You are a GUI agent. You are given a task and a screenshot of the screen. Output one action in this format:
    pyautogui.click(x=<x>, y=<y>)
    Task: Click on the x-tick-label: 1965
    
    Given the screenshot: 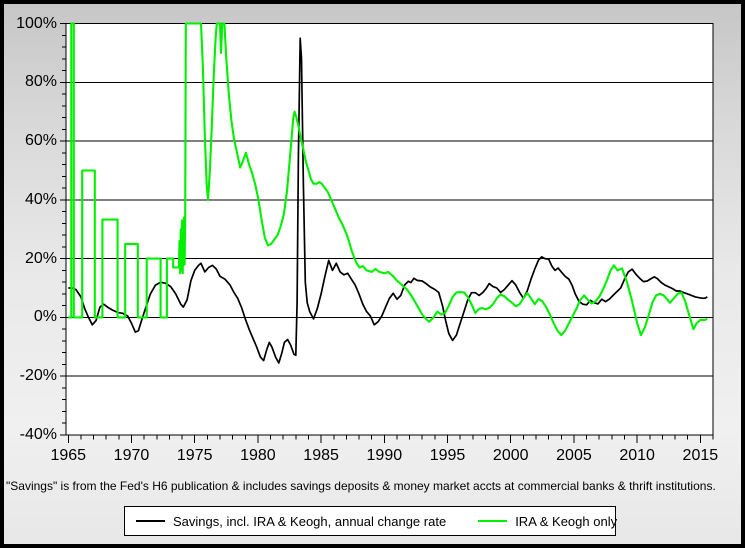 What is the action you would take?
    pyautogui.click(x=68, y=455)
    